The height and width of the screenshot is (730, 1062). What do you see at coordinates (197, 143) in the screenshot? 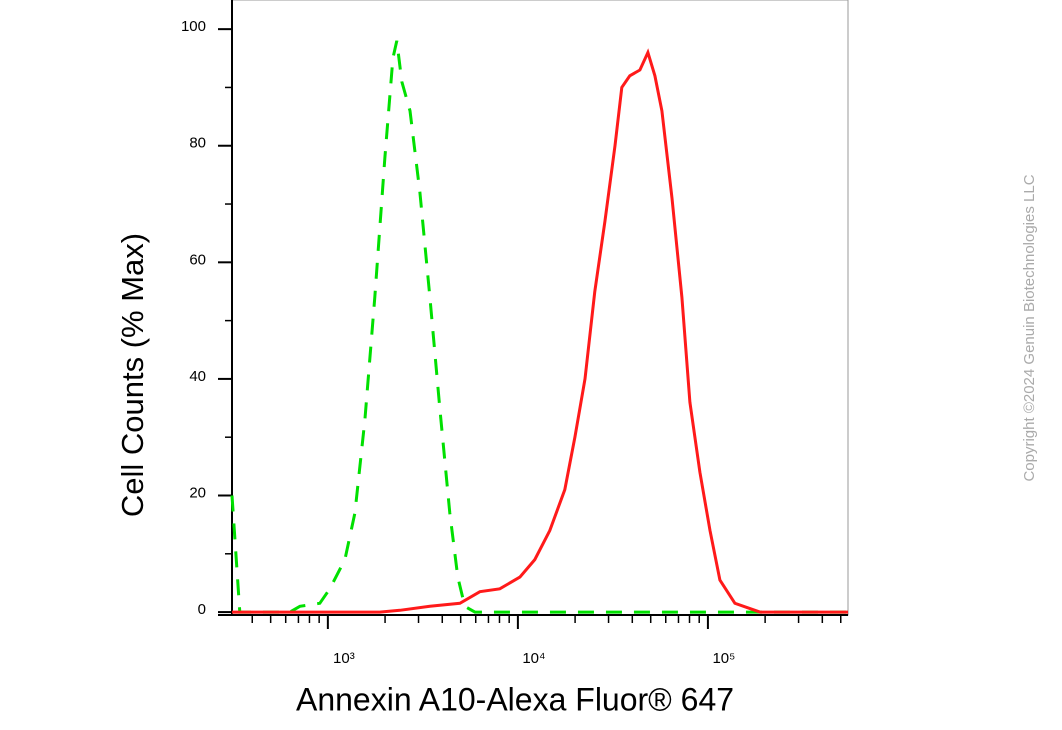
I see `y-tick-label: 80` at bounding box center [197, 143].